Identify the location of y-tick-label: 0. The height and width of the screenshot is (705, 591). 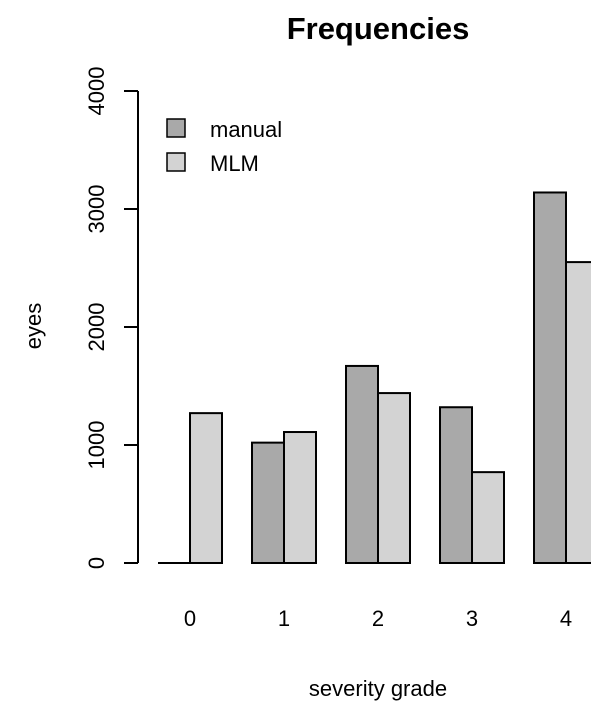
(96, 563).